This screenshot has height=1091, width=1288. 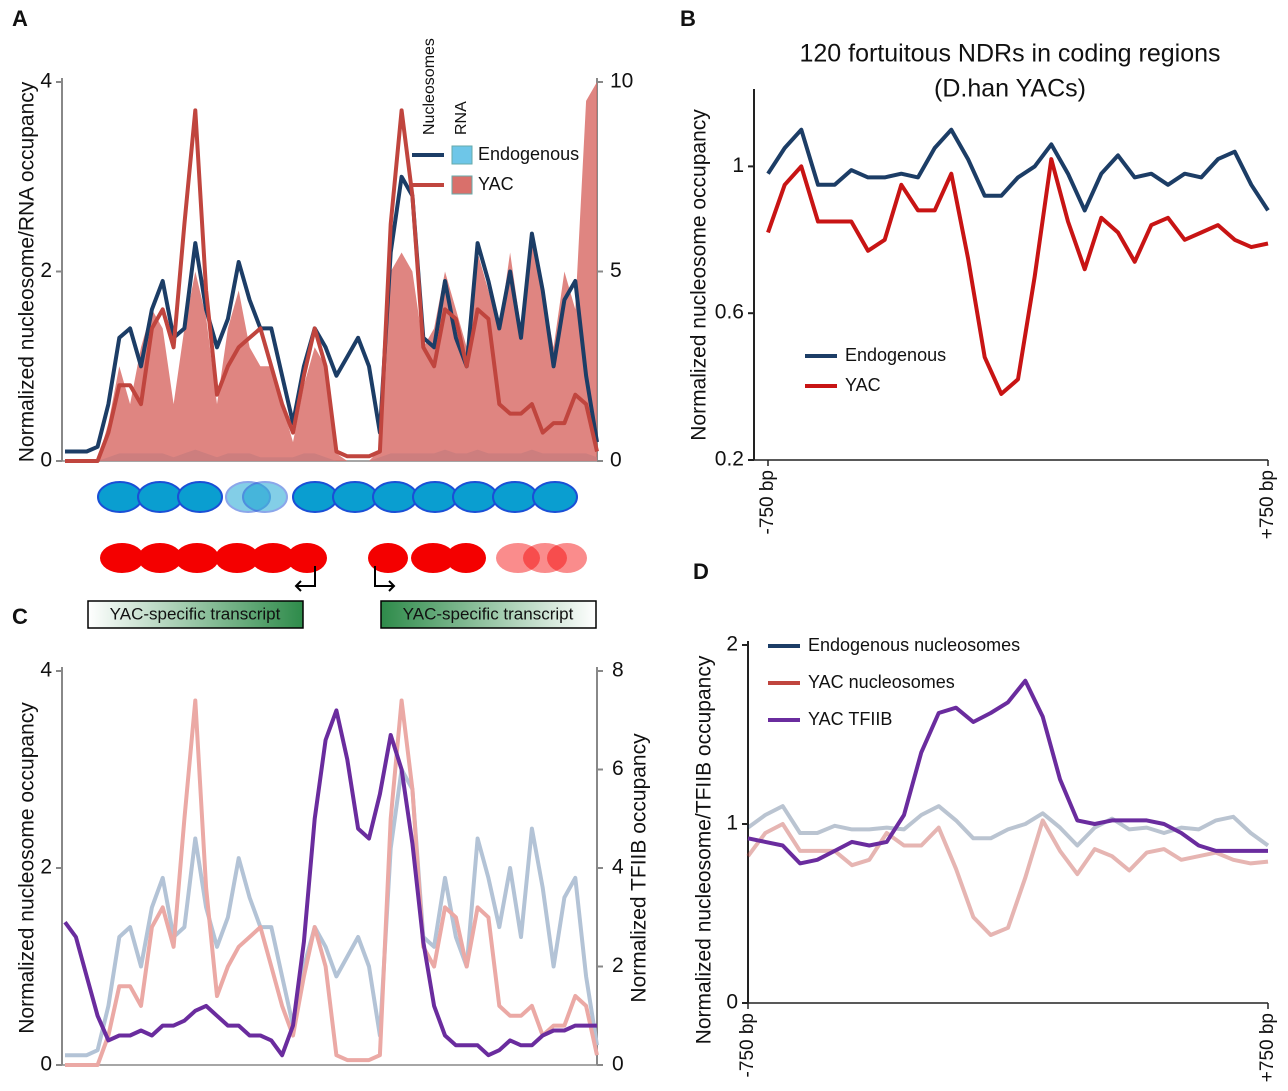 I want to click on panel-letter: A, so click(x=20, y=18).